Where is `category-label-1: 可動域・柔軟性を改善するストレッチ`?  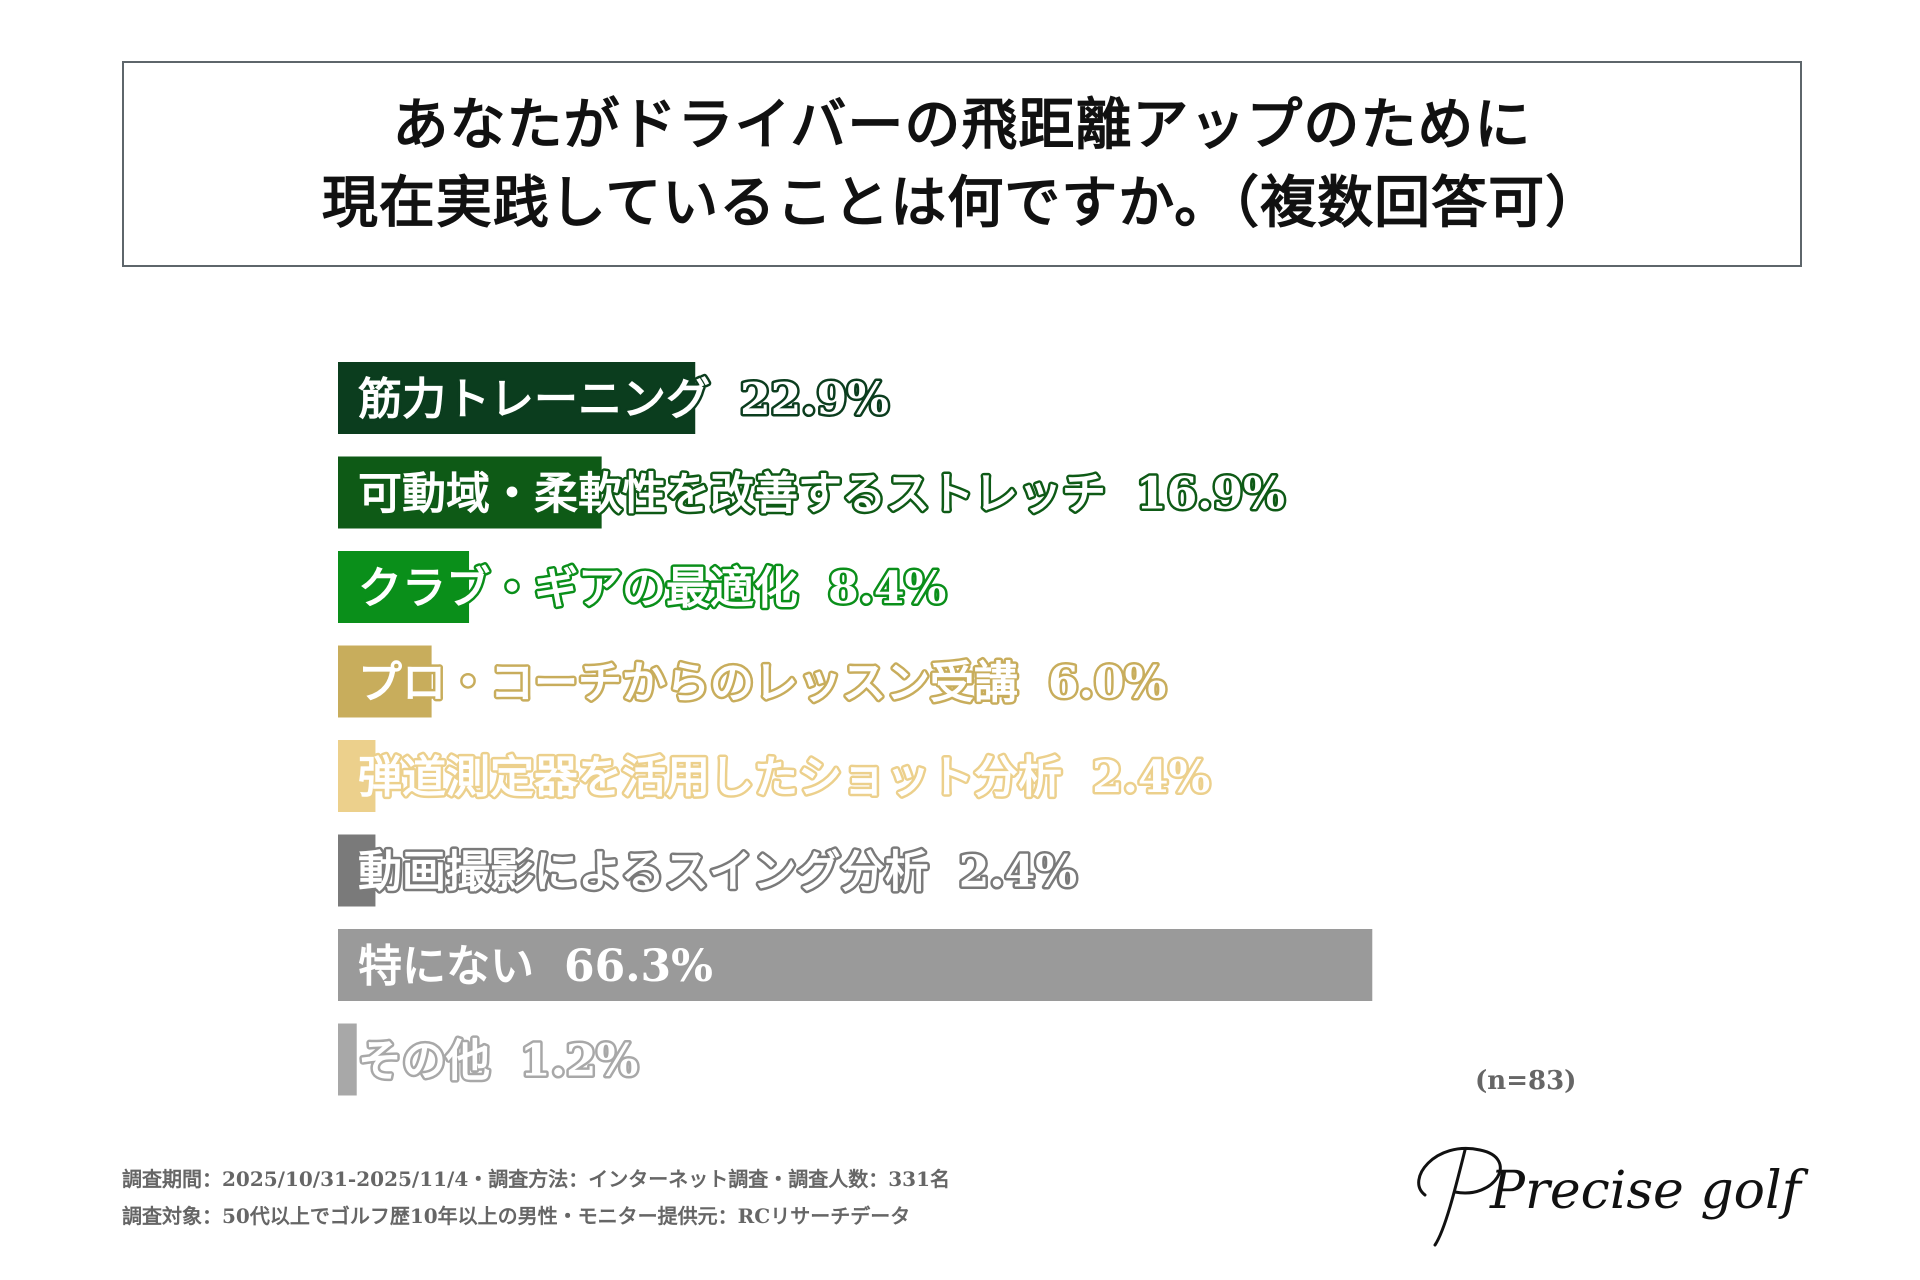 category-label-1: 可動域・柔軟性を改善するストレッチ is located at coordinates (732, 494).